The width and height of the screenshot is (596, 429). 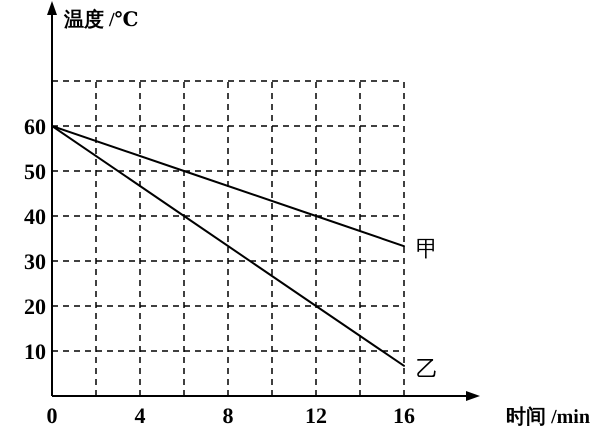 What do you see at coordinates (427, 249) in the screenshot?
I see `series-label: 甲` at bounding box center [427, 249].